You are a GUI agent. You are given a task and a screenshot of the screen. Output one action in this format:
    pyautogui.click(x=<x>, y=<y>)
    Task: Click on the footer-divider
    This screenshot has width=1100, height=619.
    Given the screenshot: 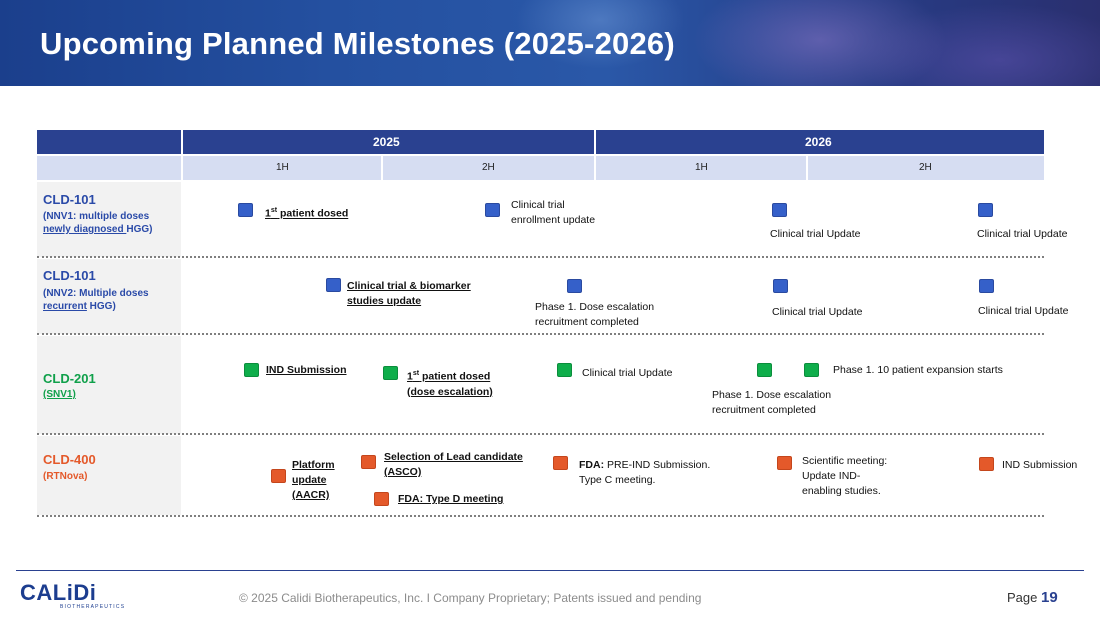 What is the action you would take?
    pyautogui.click(x=550, y=570)
    